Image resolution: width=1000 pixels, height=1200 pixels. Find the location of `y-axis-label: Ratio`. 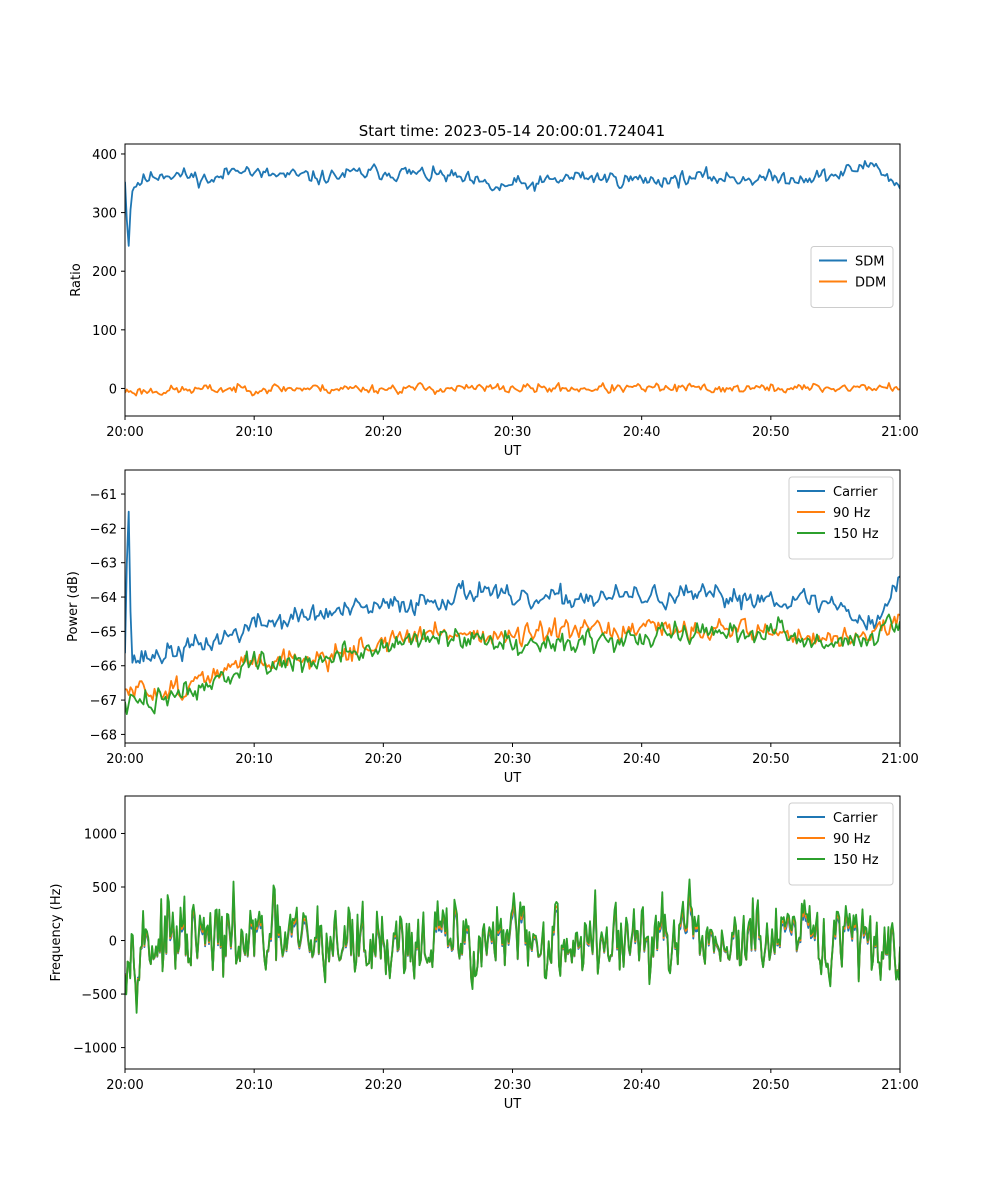

y-axis-label: Ratio is located at coordinates (76, 279).